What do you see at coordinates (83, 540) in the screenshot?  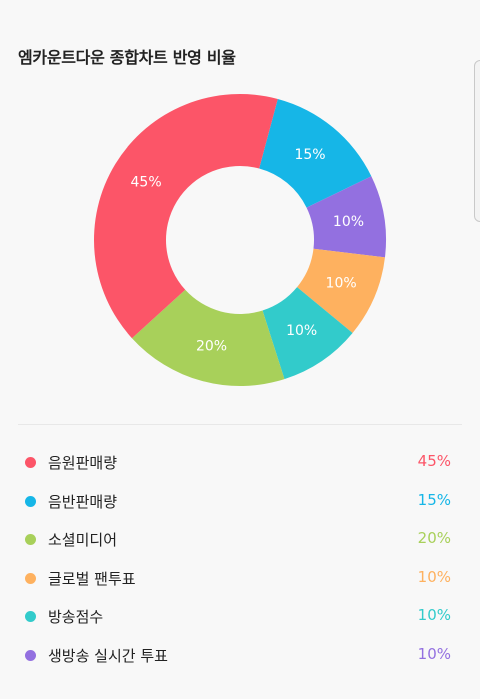 I see `legend-label: 소셜미디어` at bounding box center [83, 540].